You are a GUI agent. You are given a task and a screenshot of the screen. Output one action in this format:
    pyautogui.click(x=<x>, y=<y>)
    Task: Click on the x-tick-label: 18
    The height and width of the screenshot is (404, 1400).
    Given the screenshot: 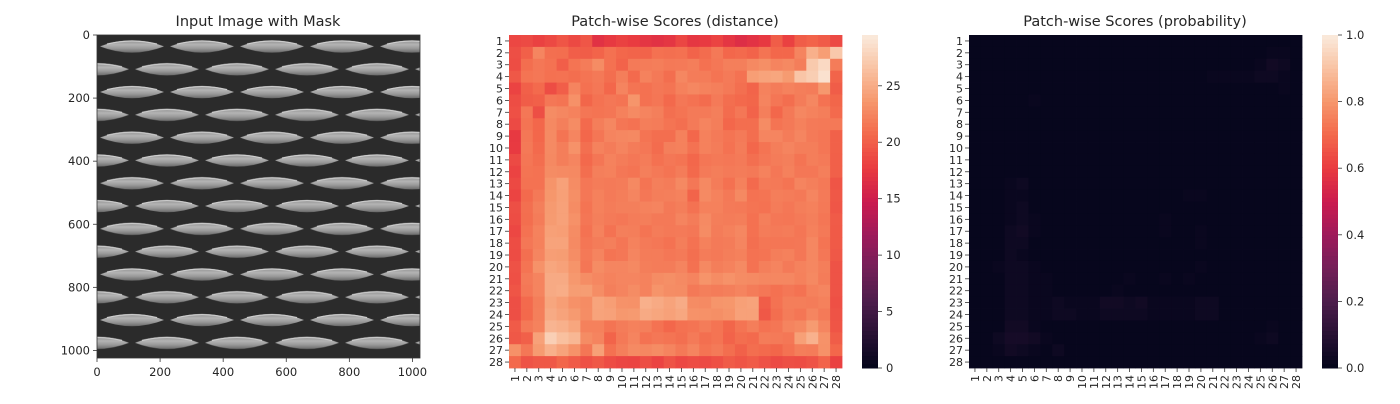 What is the action you would take?
    pyautogui.click(x=717, y=382)
    